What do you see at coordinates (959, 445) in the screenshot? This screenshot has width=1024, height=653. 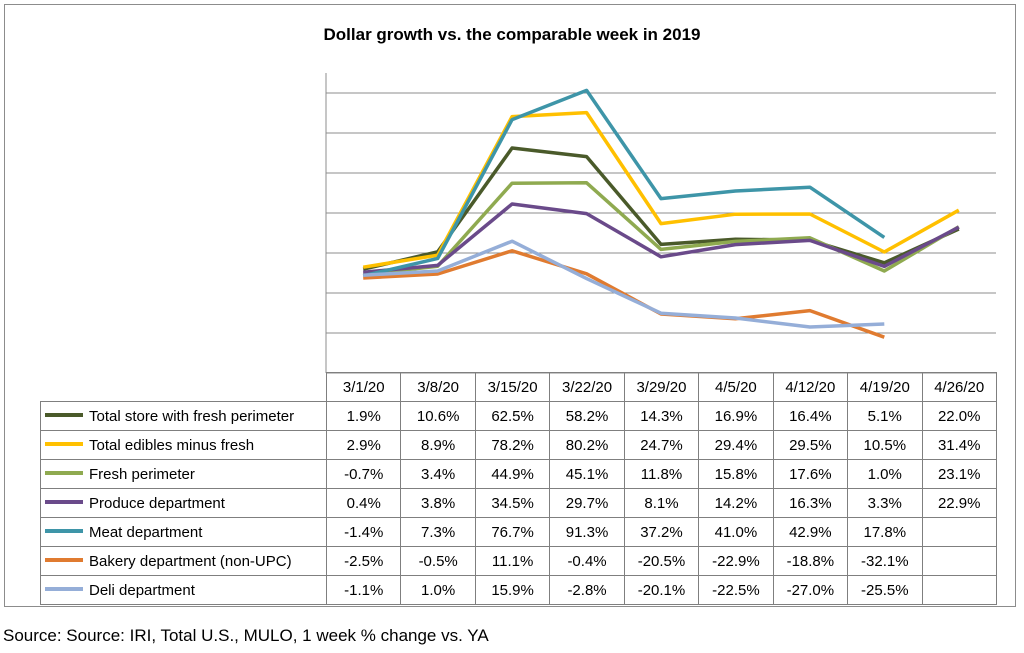 I see `data-label: 31.4%` at bounding box center [959, 445].